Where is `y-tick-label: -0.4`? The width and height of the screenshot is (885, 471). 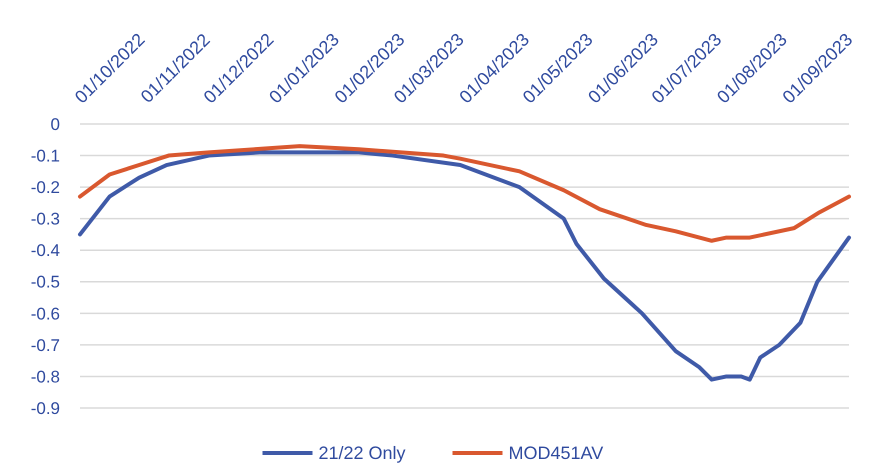 y-tick-label: -0.4 is located at coordinates (45, 250).